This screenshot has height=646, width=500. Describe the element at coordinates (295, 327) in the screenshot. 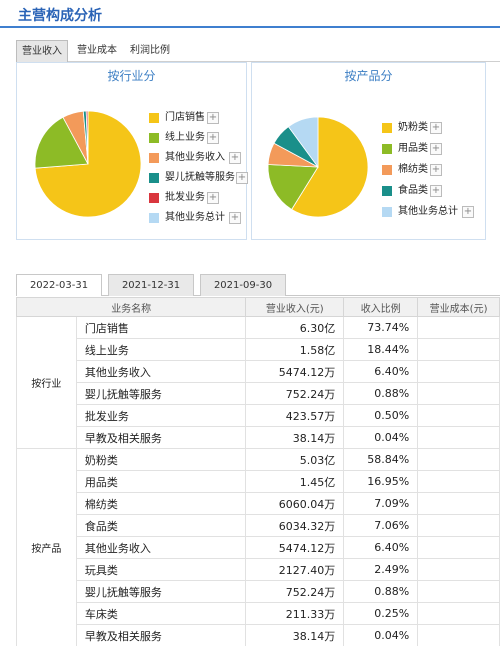

I see `revenue-cell: 6.30亿` at that location.